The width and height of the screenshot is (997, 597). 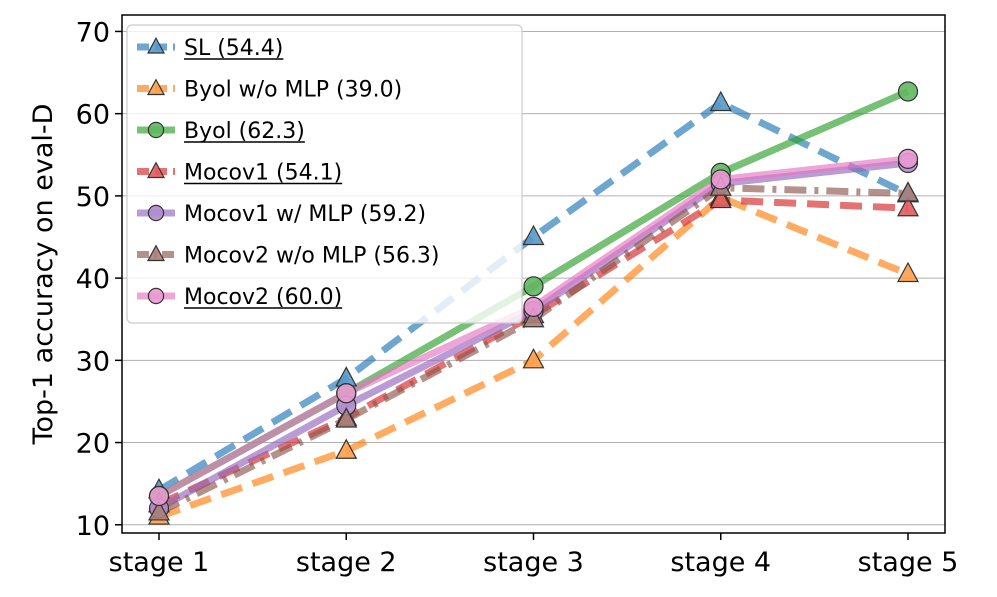 What do you see at coordinates (293, 90) in the screenshot?
I see `legend-label: Byol w/o MLP (39.0)` at bounding box center [293, 90].